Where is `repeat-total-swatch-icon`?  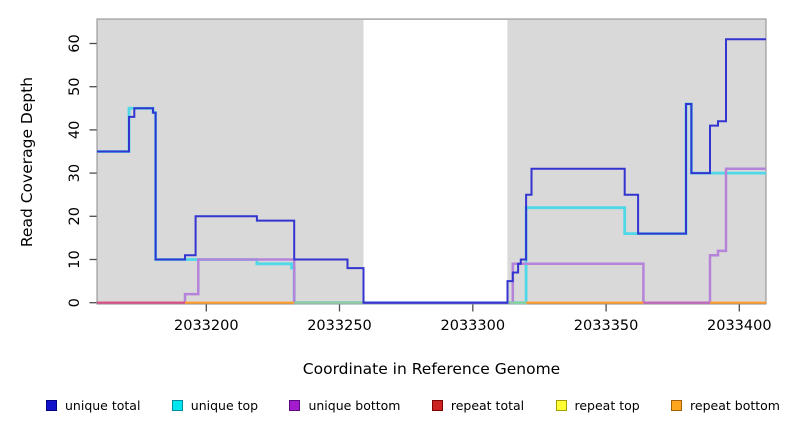 repeat-total-swatch-icon is located at coordinates (437, 405).